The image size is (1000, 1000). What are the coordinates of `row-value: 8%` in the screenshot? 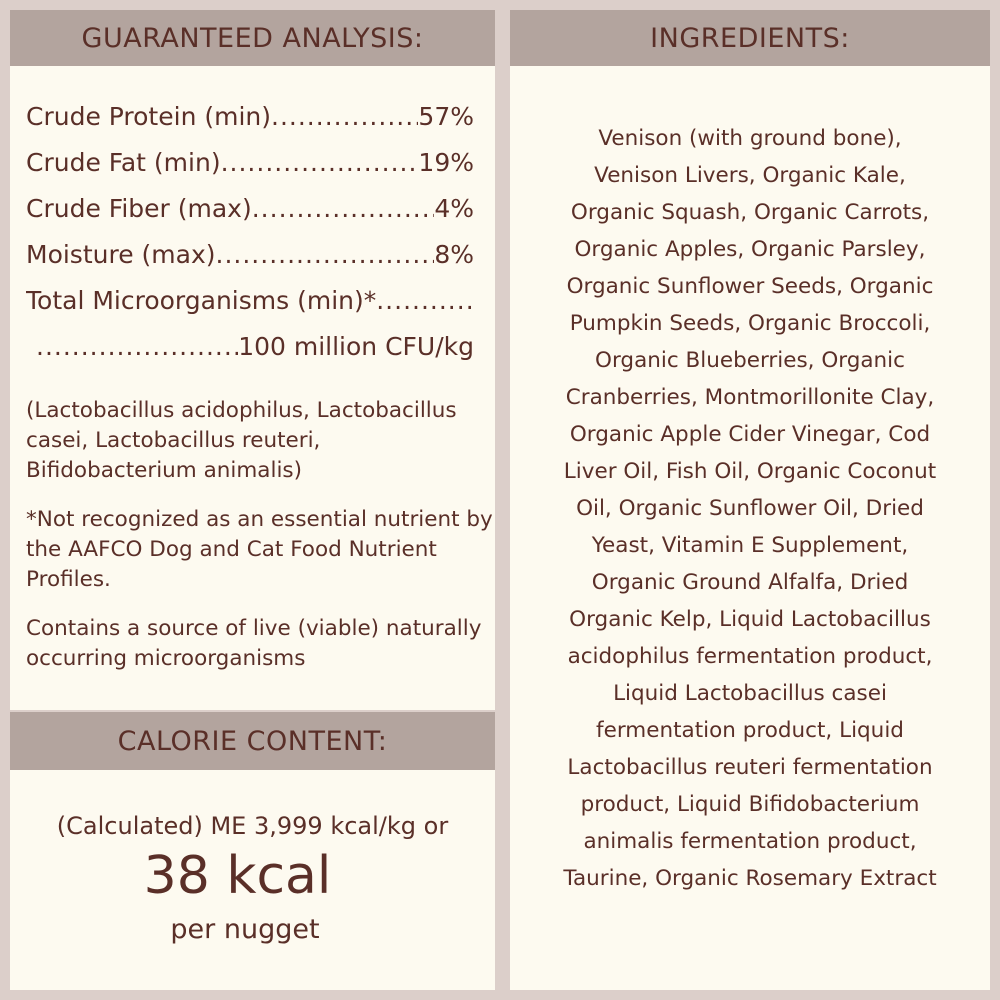 It's located at (454, 254).